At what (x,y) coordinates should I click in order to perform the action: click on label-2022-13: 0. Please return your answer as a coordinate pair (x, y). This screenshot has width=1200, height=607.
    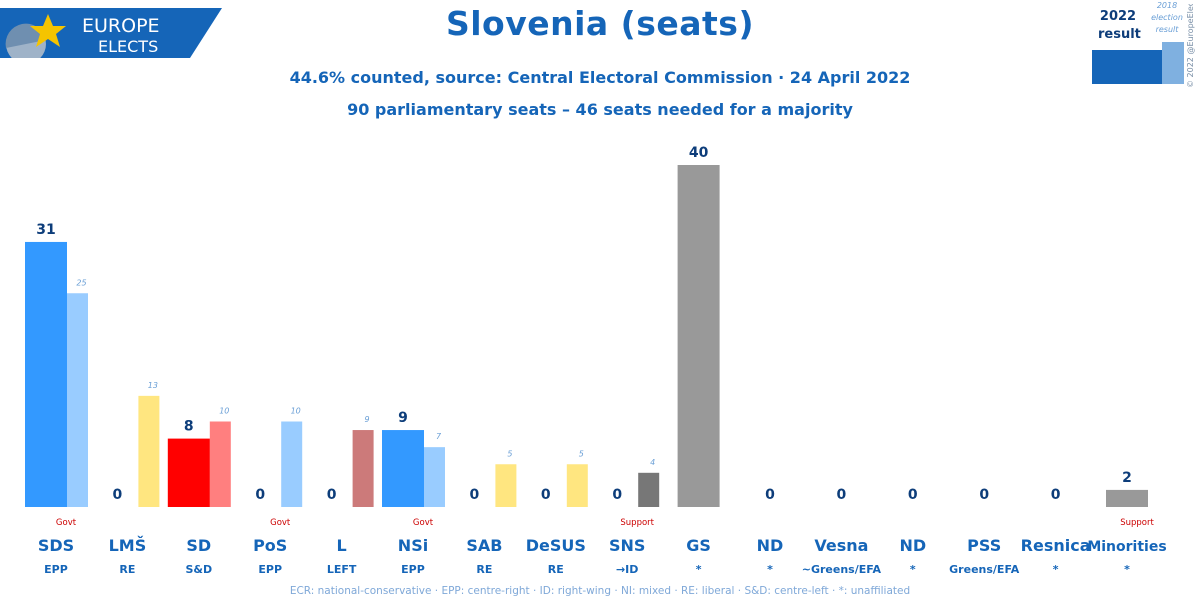
    Looking at the image, I should click on (984, 495).